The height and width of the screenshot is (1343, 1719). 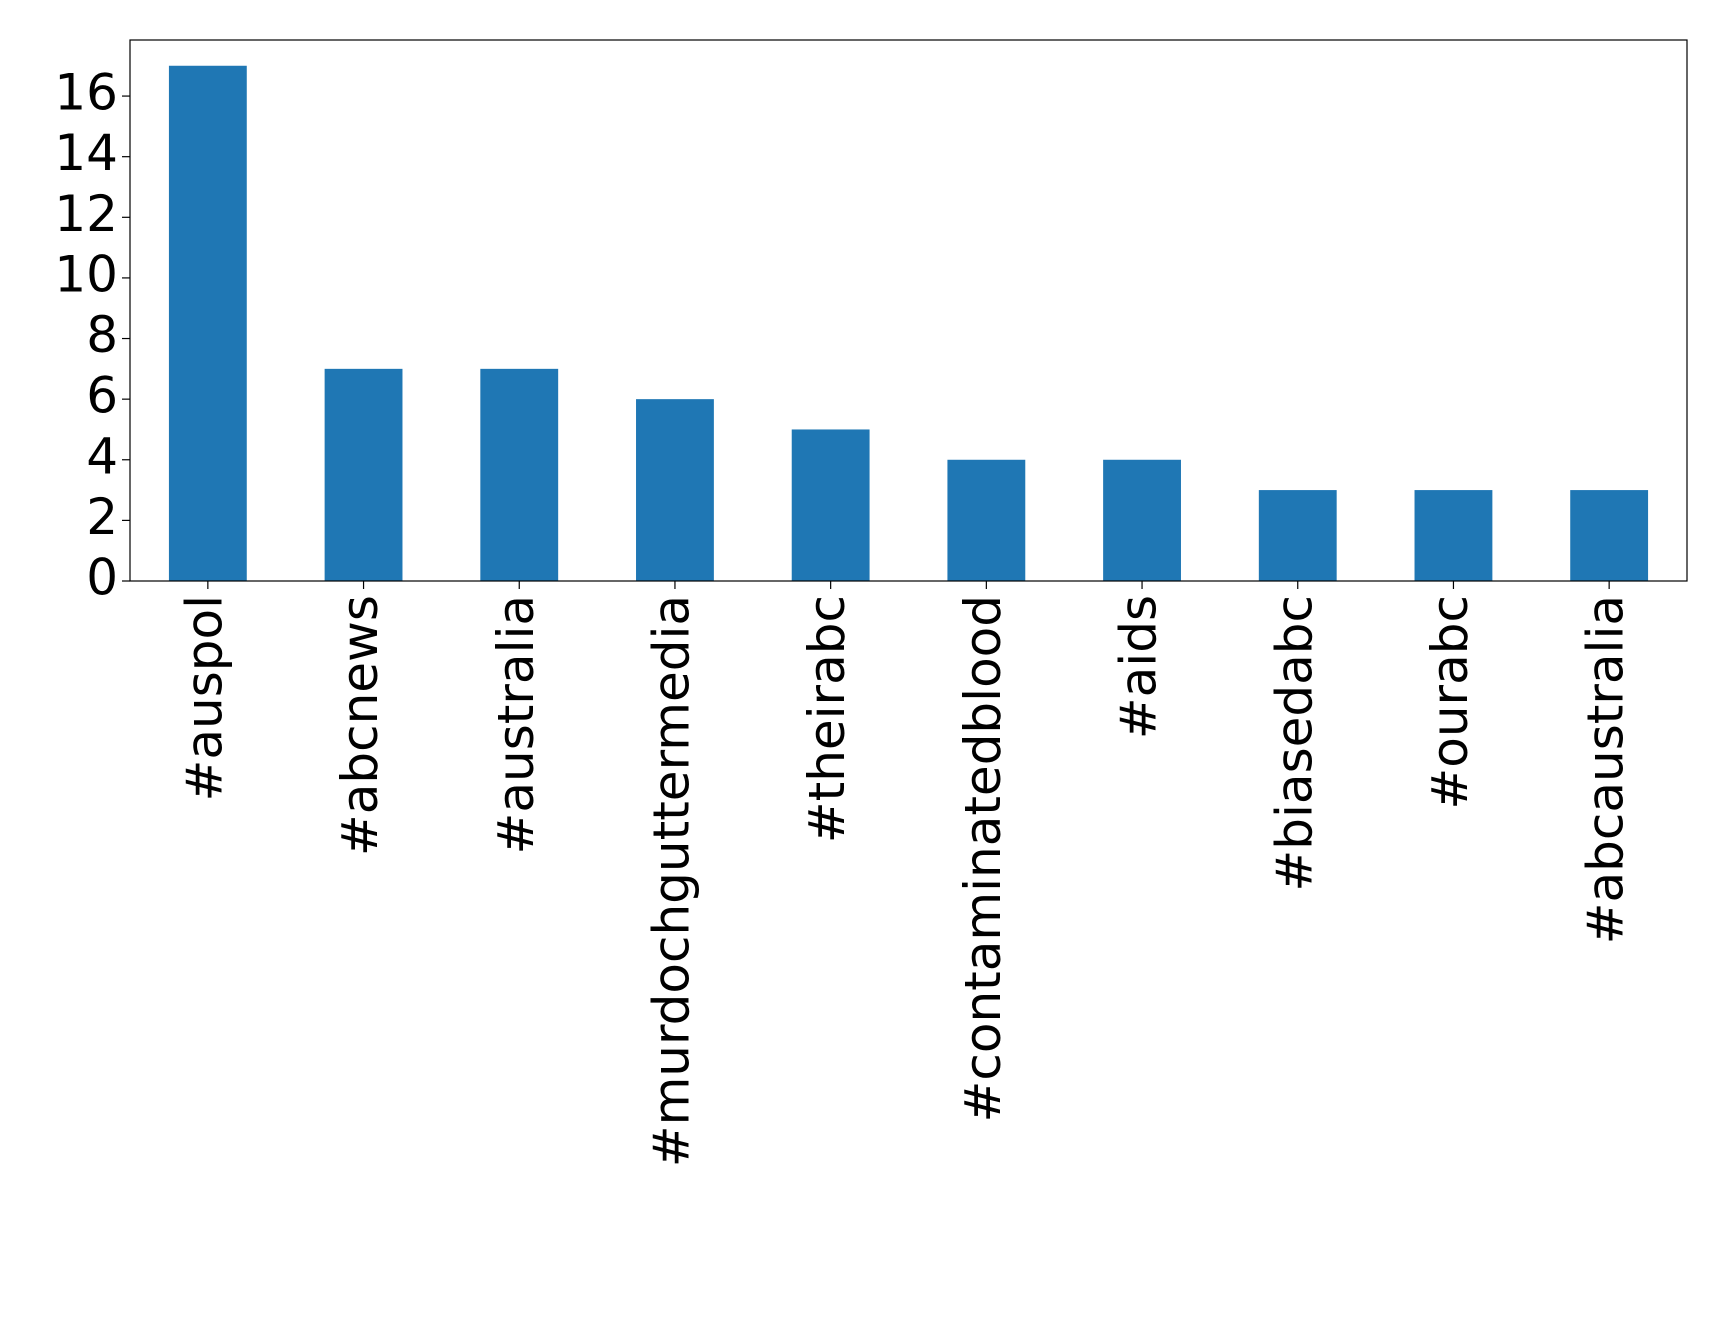 I want to click on y-tick-label: 14, so click(x=86, y=153).